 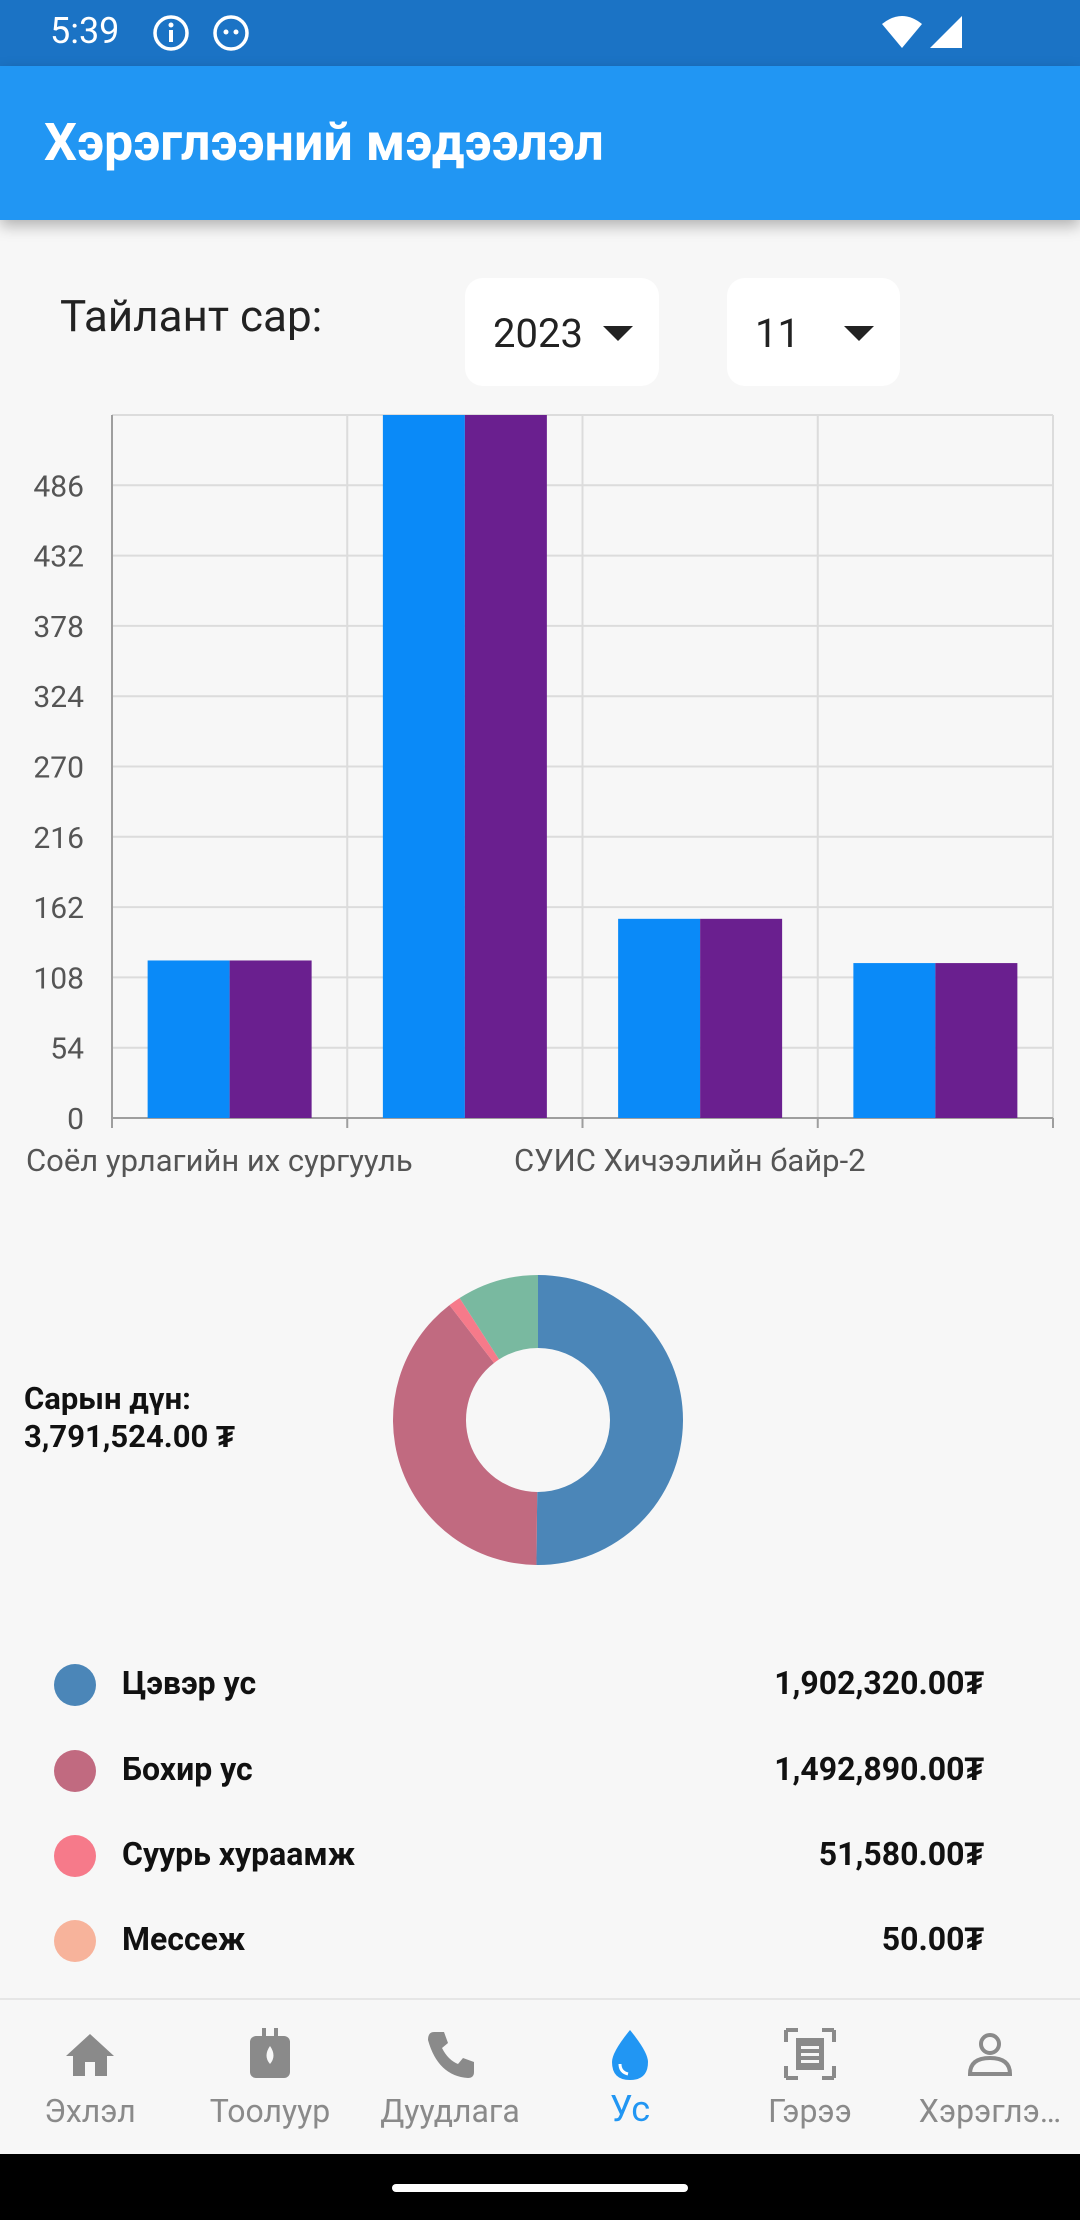 What do you see at coordinates (85, 31) in the screenshot?
I see `status-time: 5:39` at bounding box center [85, 31].